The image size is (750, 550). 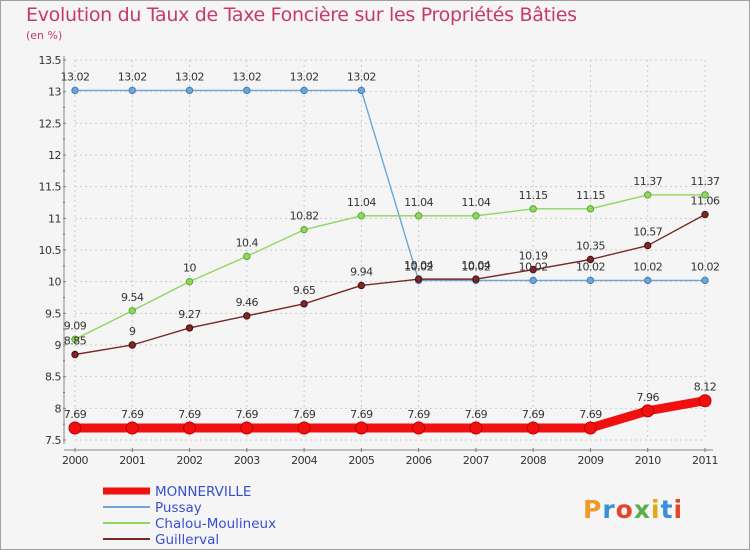 I want to click on x-tick-label: 2004, so click(x=304, y=460).